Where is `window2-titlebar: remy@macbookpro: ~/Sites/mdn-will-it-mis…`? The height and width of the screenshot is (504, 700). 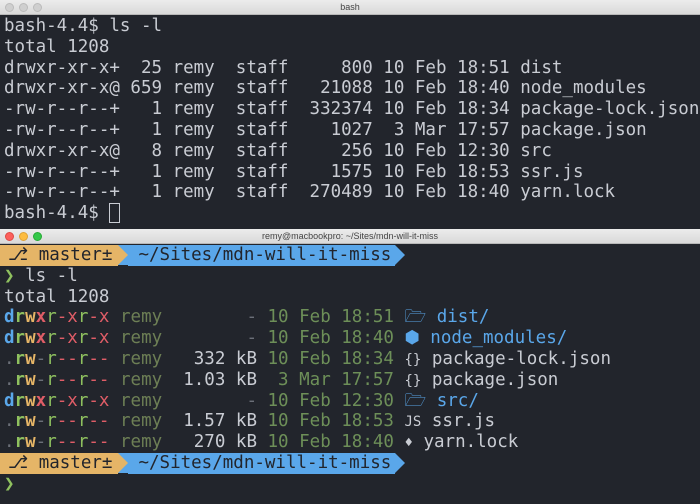
window2-titlebar: remy@macbookpro: ~/Sites/mdn-will-it-mis… is located at coordinates (350, 236).